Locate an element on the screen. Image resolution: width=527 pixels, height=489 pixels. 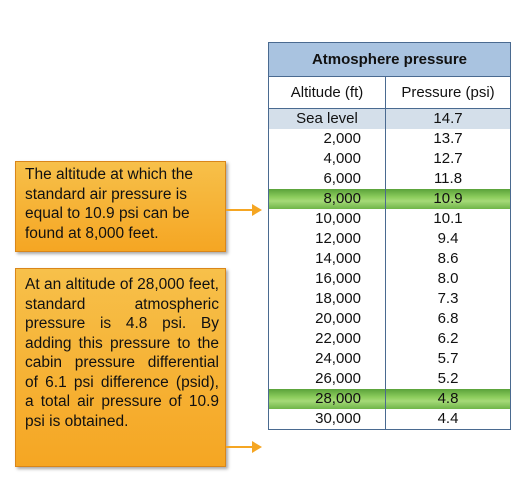
altitude-cell: 16,000 is located at coordinates (327, 279).